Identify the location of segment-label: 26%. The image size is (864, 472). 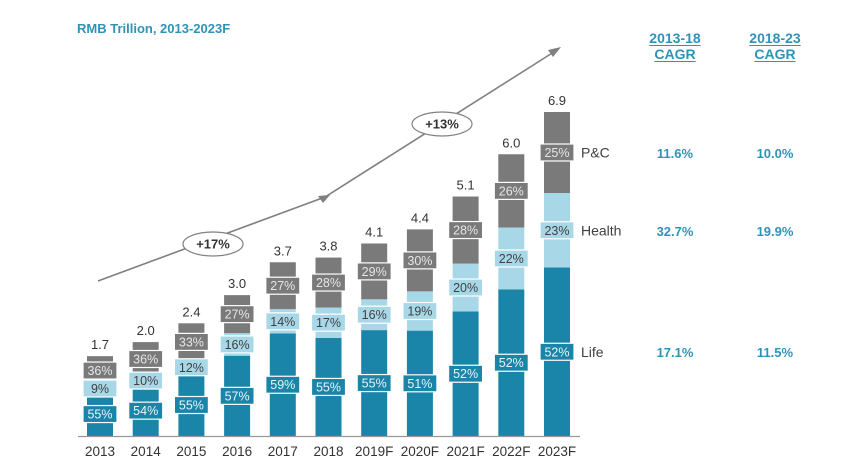
(511, 191).